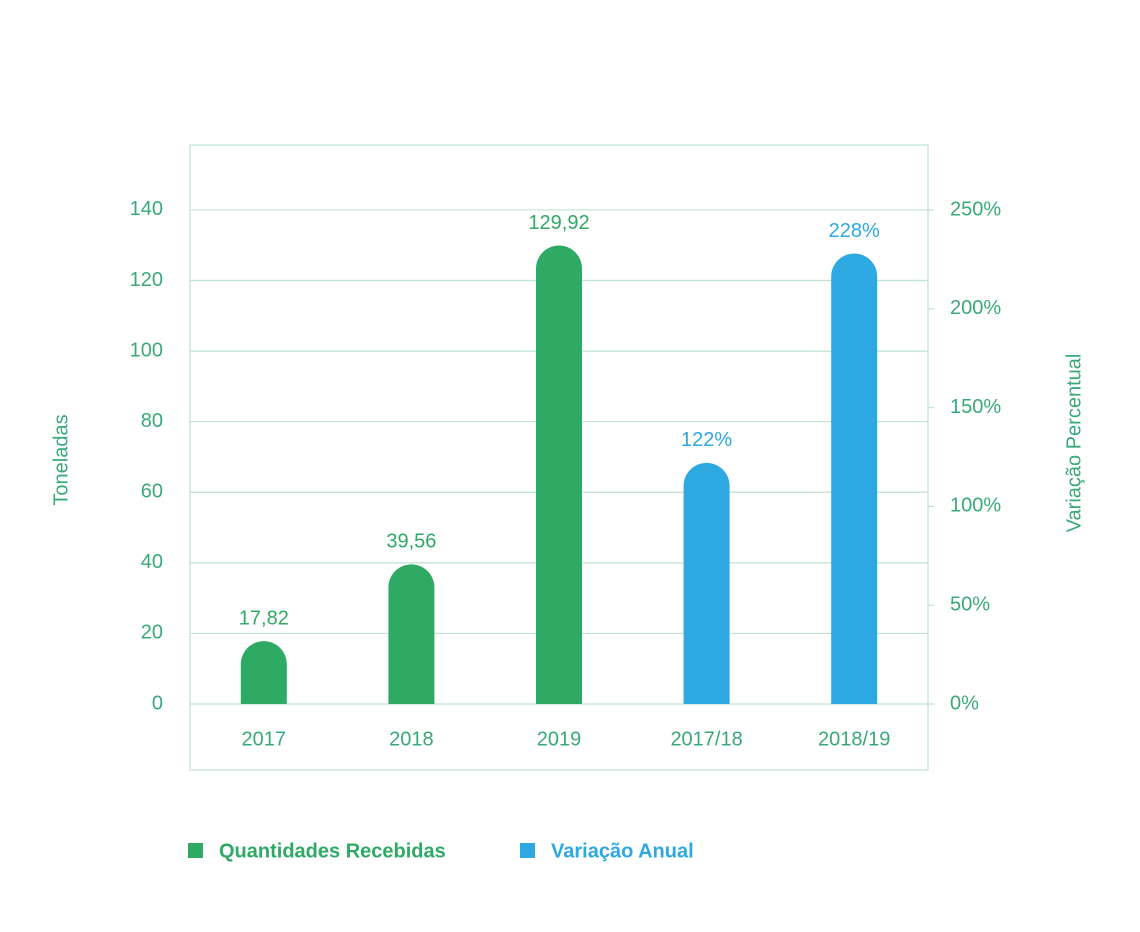 This screenshot has width=1140, height=932. I want to click on x-tick-label: 2019, so click(559, 739).